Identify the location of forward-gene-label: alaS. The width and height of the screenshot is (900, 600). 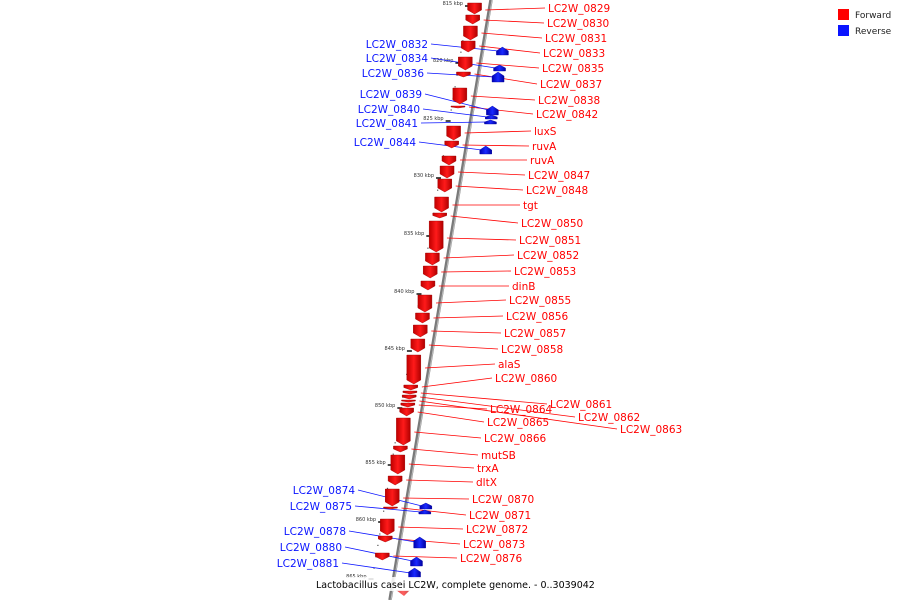
(509, 365).